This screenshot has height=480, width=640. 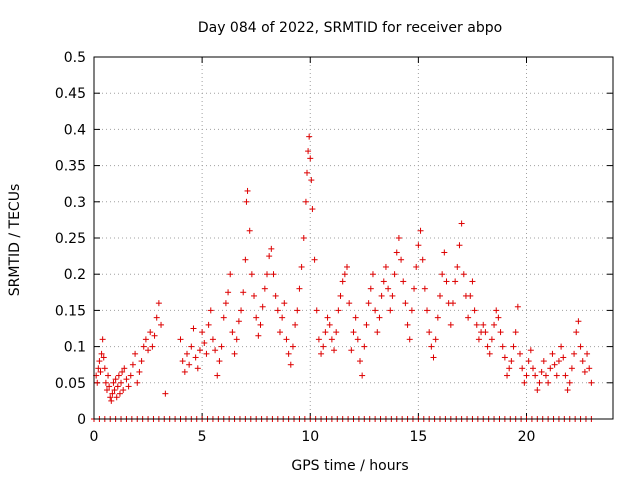 I want to click on y-tick-label: 0.15, so click(x=70, y=311).